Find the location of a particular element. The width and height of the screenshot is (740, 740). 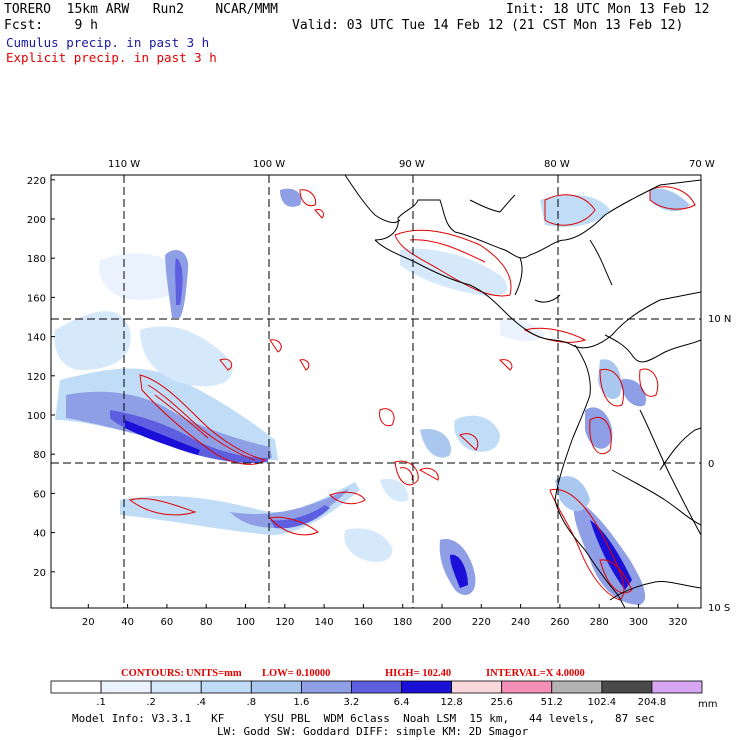

x-tick-label: 160 is located at coordinates (363, 622).